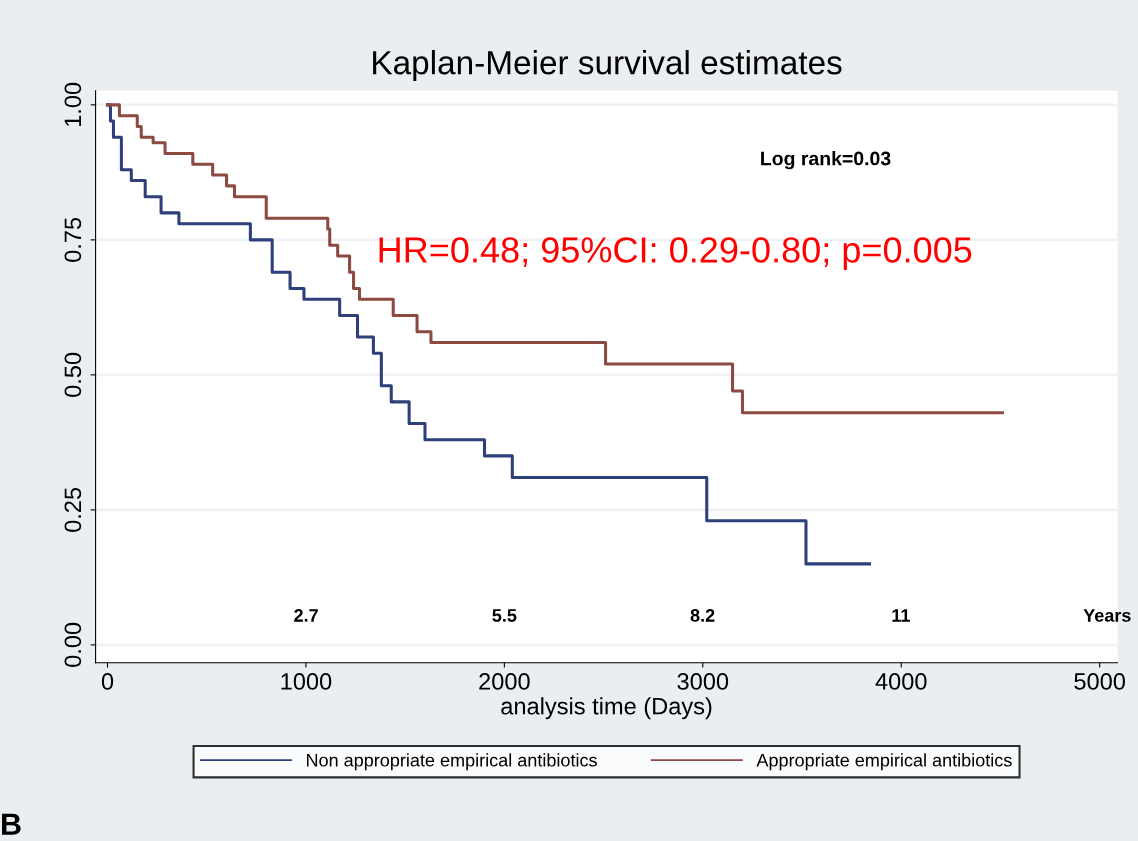  Describe the element at coordinates (73, 509) in the screenshot. I see `y-tick-label: 0.25` at that location.